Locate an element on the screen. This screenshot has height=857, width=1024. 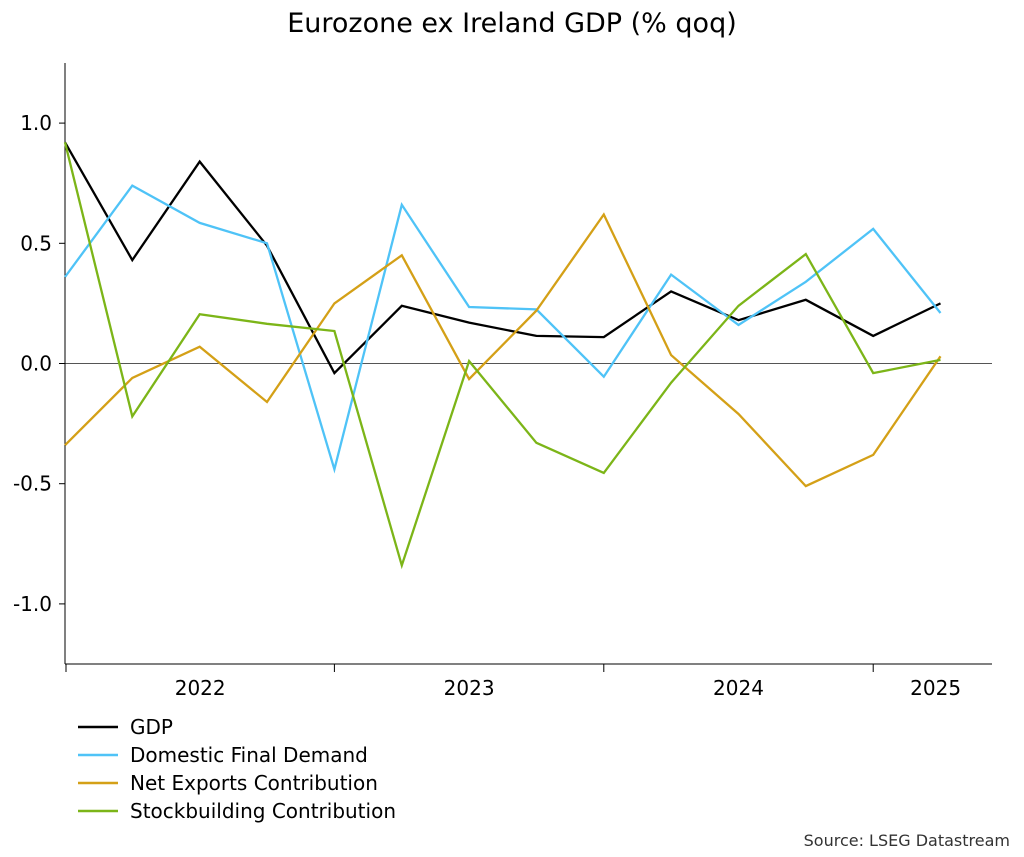
y-tick-label: 1.0 is located at coordinates (36, 123).